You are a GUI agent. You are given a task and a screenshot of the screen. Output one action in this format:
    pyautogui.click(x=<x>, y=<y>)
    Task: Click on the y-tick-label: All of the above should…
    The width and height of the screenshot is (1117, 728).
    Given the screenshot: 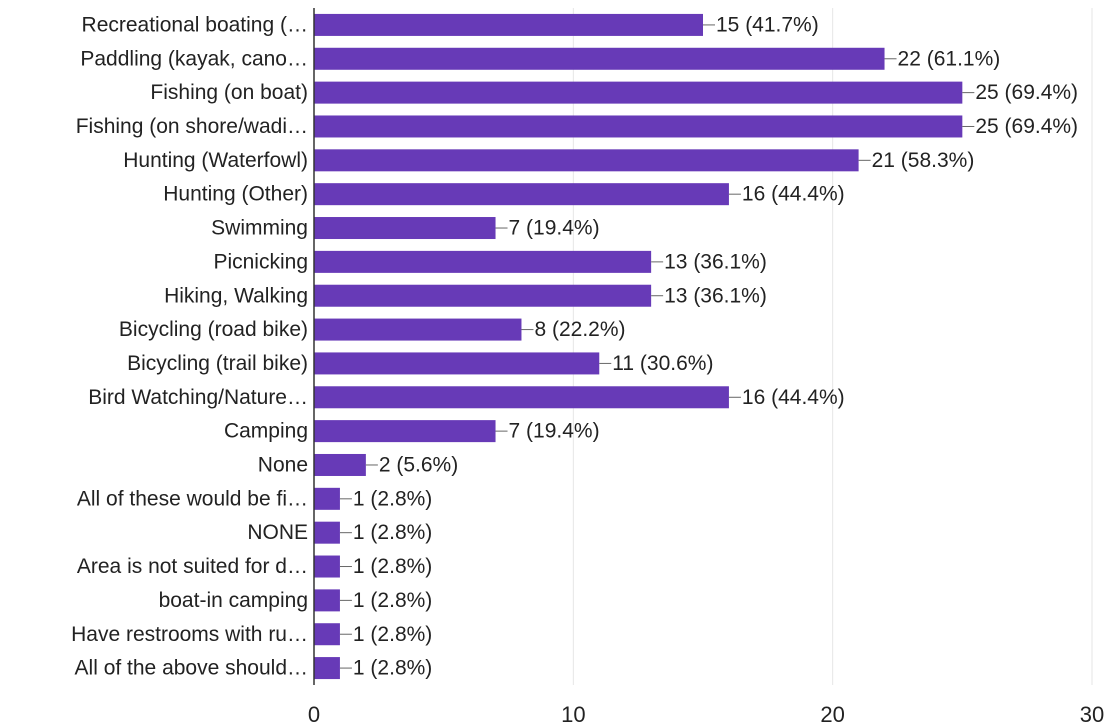 What is the action you would take?
    pyautogui.click(x=191, y=668)
    